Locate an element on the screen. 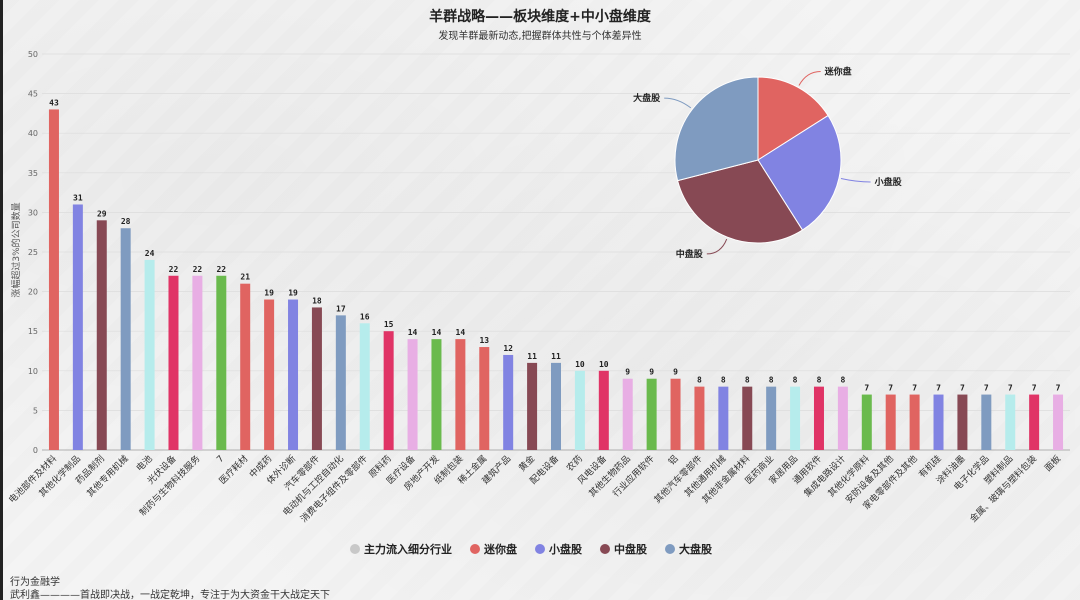  y-tick-label: 20 is located at coordinates (33, 292).